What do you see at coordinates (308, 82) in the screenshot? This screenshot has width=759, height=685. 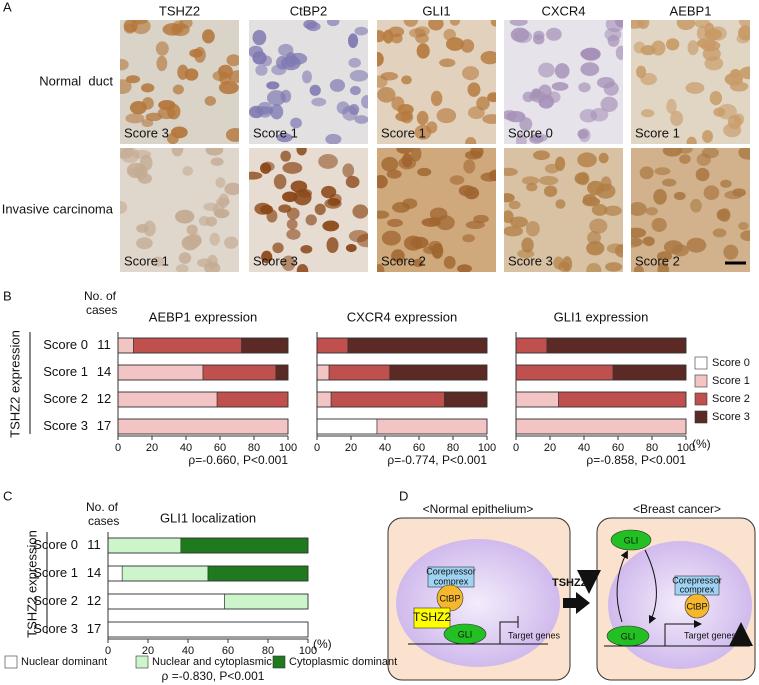 I see `micrograph` at bounding box center [308, 82].